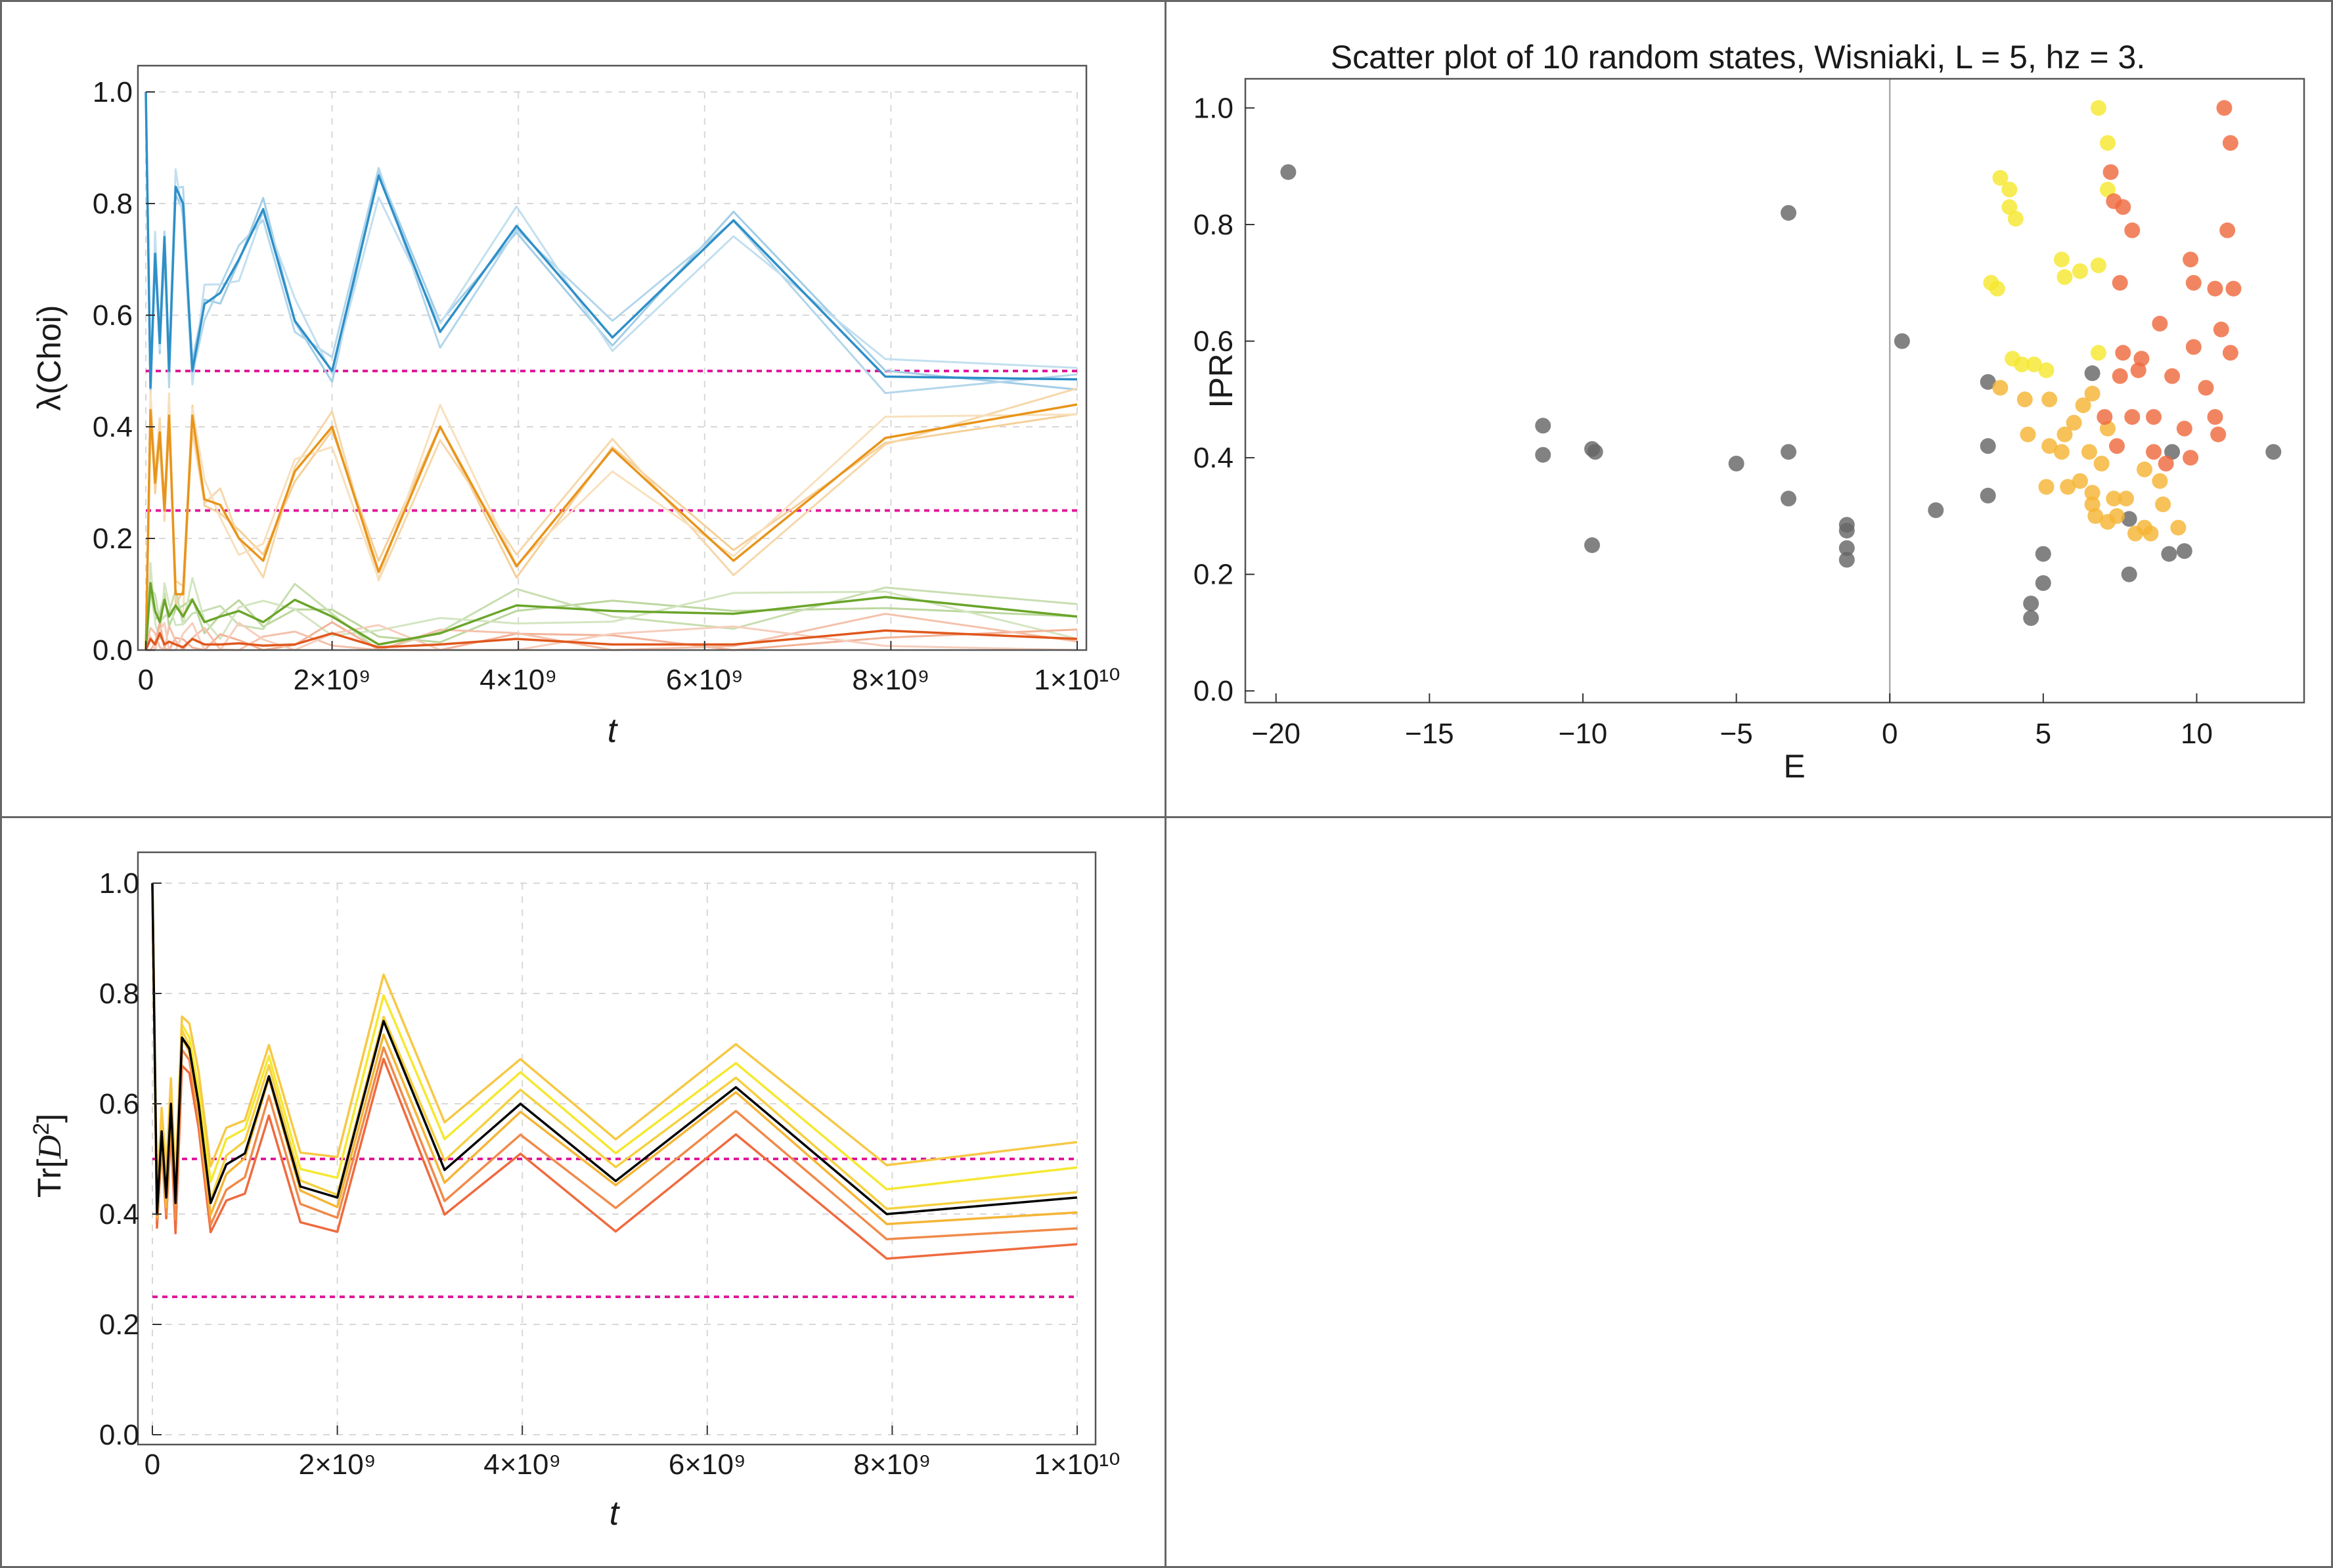 The width and height of the screenshot is (2333, 1568). Describe the element at coordinates (2197, 734) in the screenshot. I see `x-tick-label: 10` at that location.